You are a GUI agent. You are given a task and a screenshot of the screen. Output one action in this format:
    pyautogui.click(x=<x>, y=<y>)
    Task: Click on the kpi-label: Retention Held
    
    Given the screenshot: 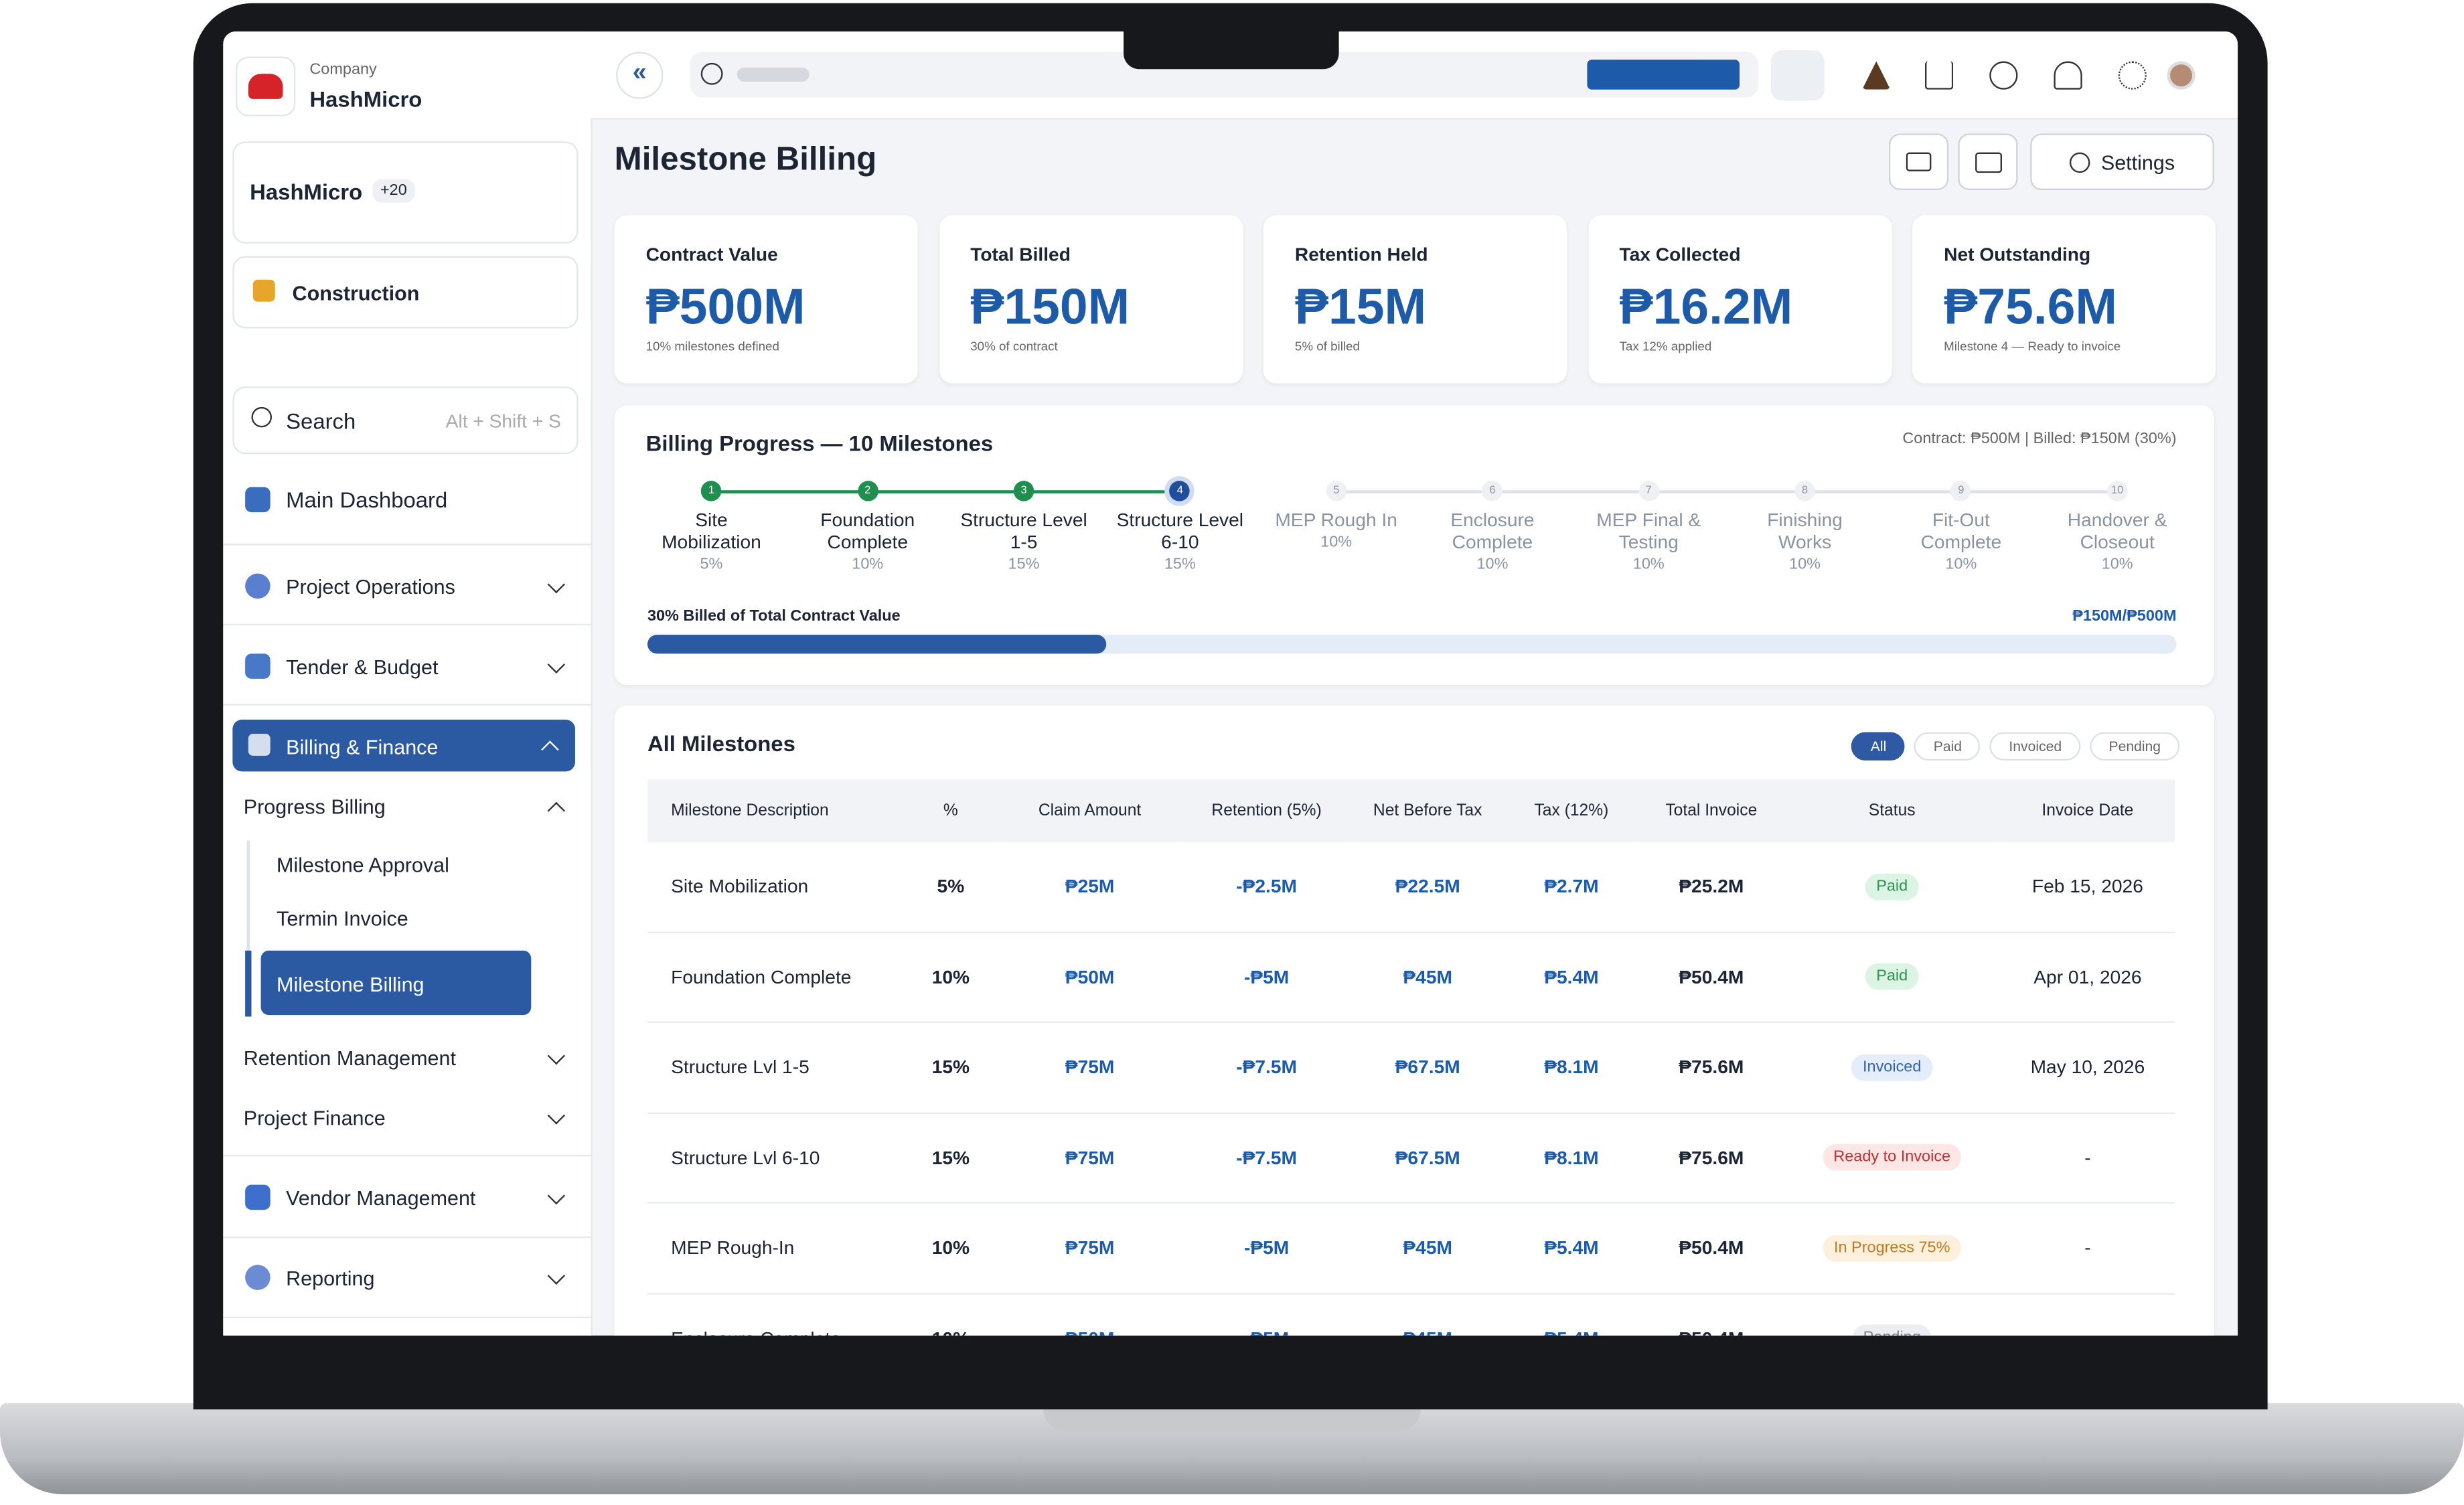 What is the action you would take?
    pyautogui.click(x=1361, y=254)
    